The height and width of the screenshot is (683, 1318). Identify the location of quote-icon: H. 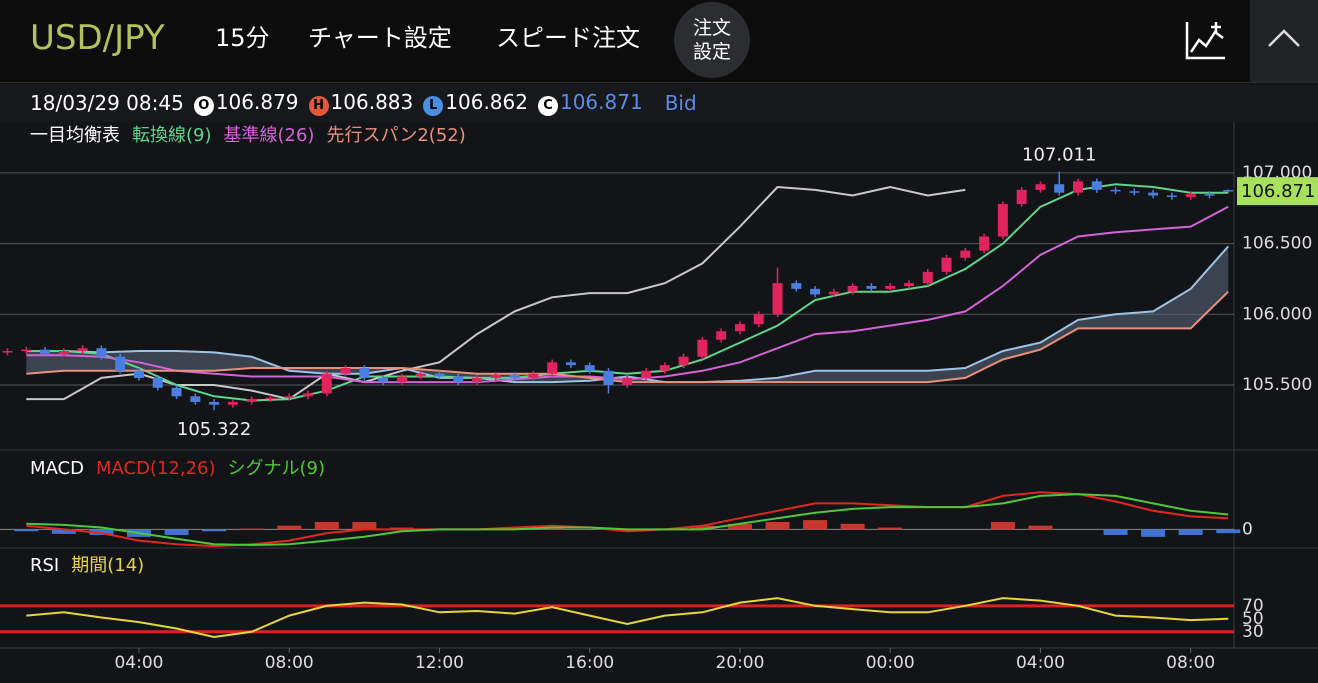
(318, 106).